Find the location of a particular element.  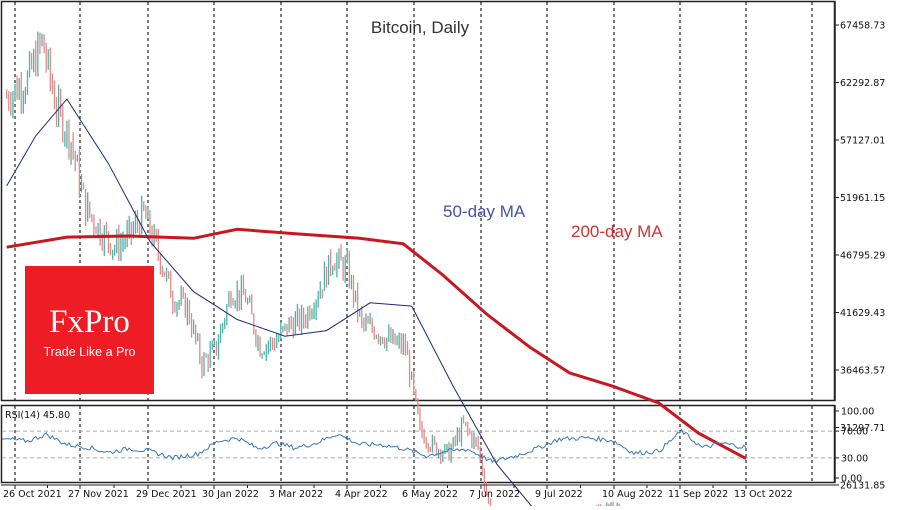

price-tick-label: 67458.73 is located at coordinates (862, 26).